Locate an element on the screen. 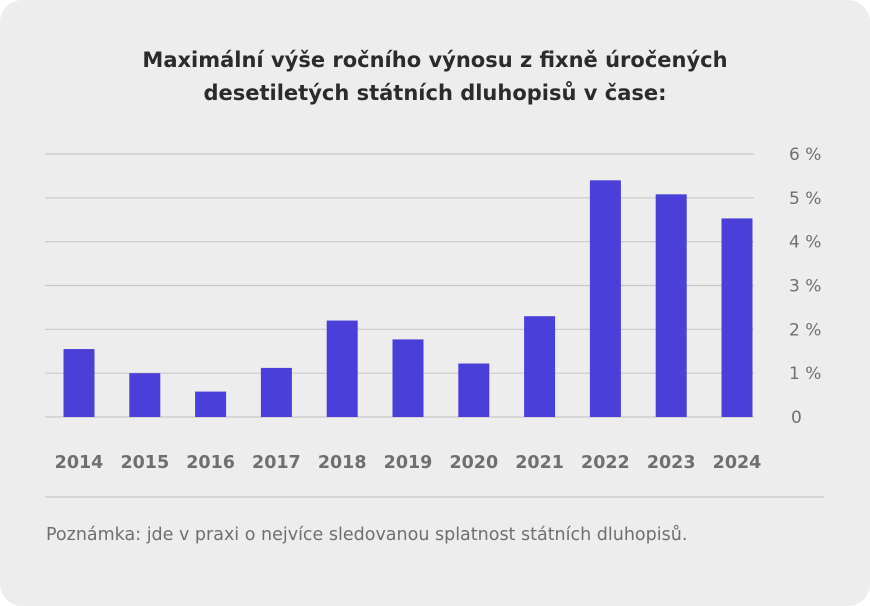  x-tick-label: 2016 is located at coordinates (210, 463).